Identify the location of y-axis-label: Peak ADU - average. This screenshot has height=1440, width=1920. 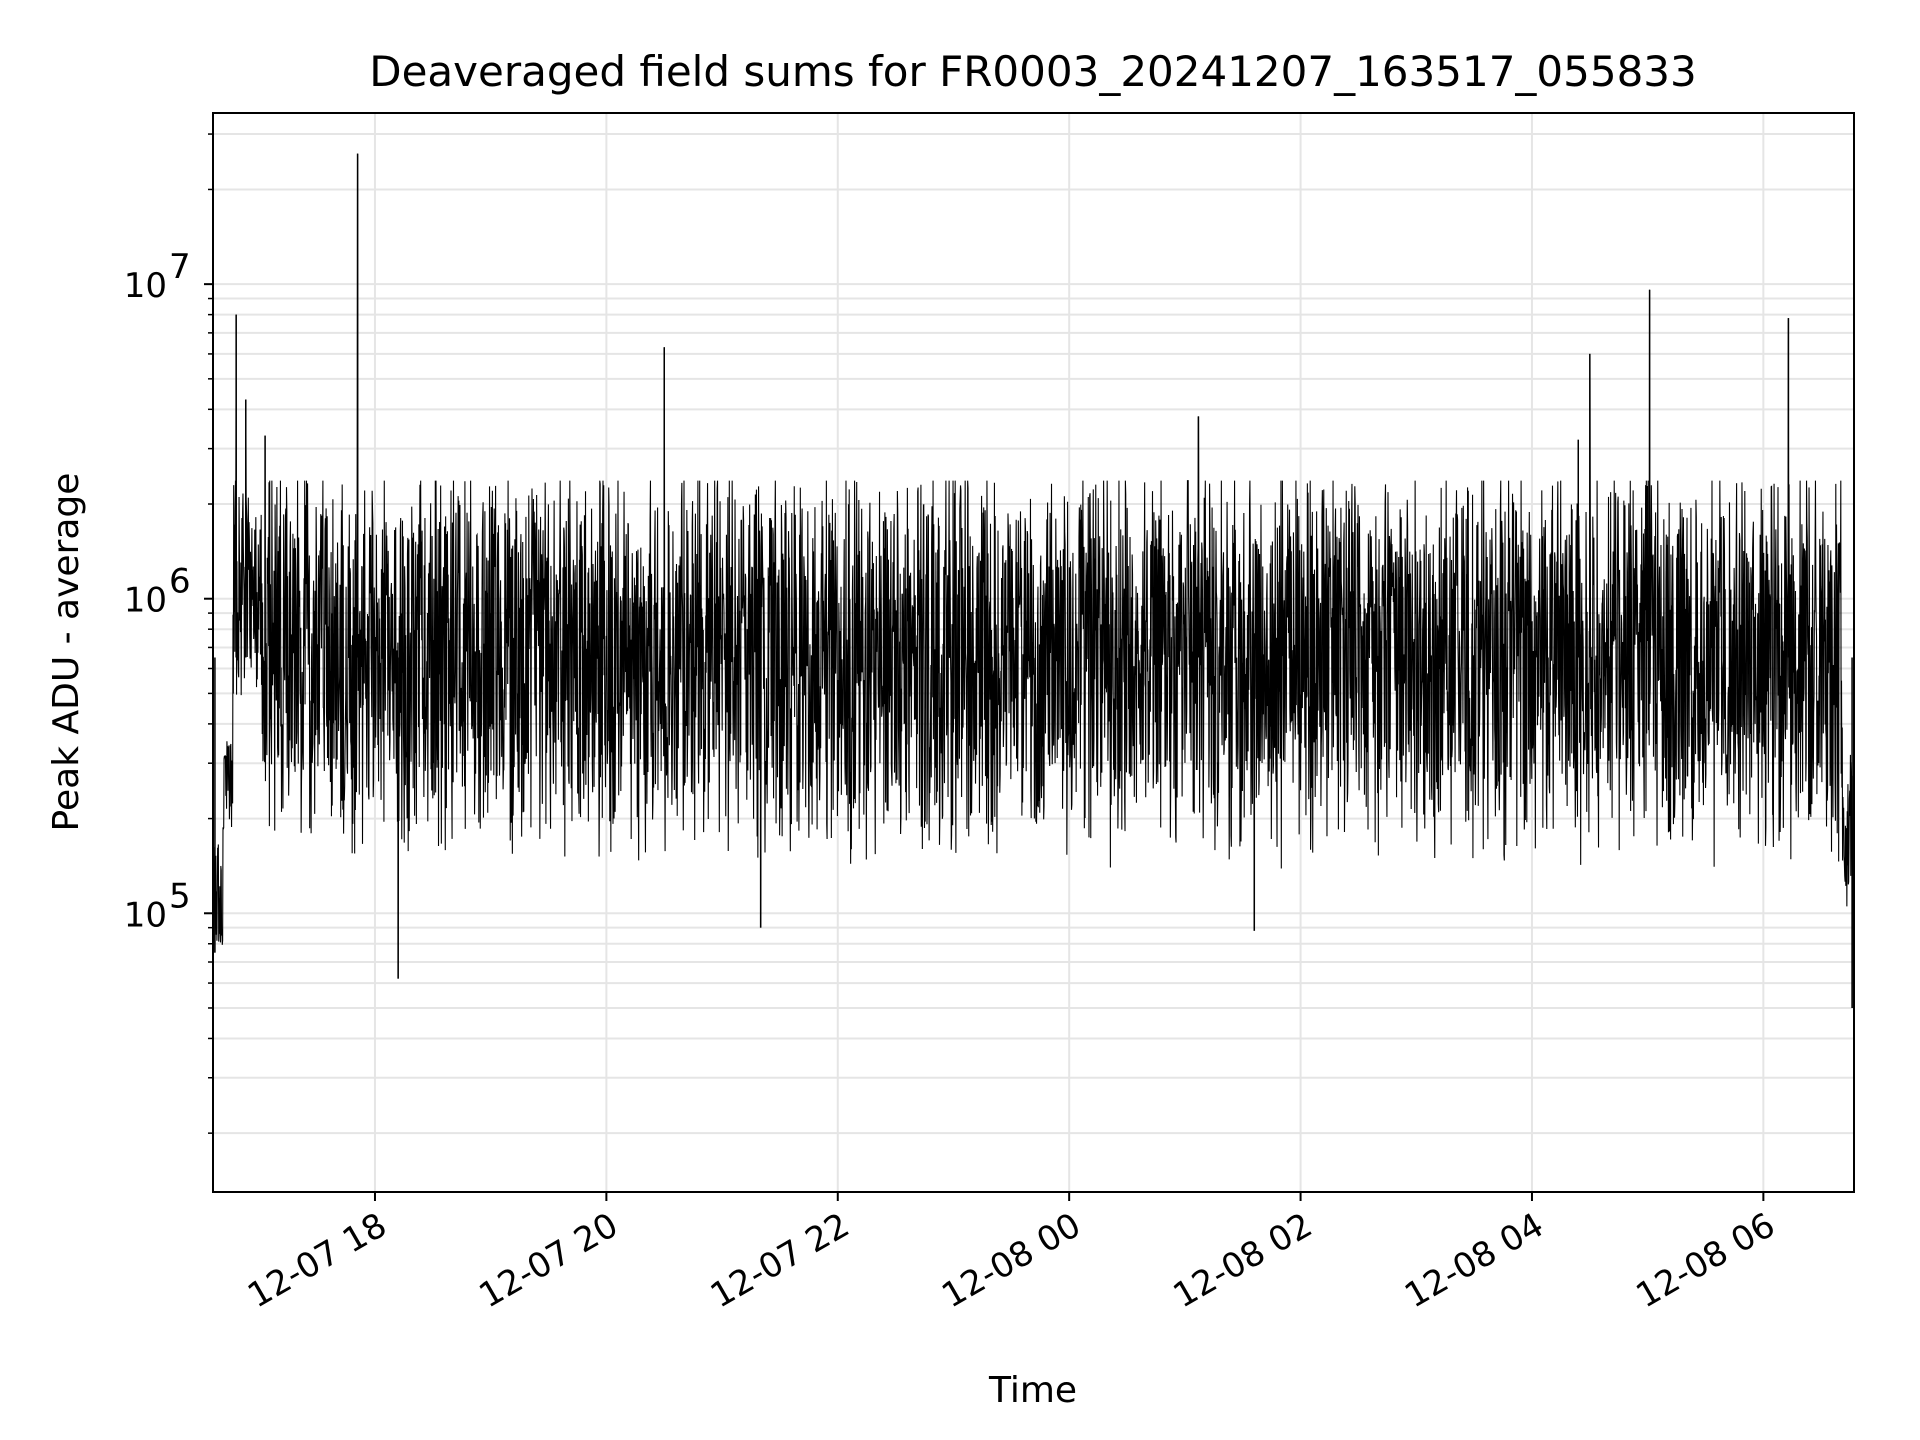
(66, 652).